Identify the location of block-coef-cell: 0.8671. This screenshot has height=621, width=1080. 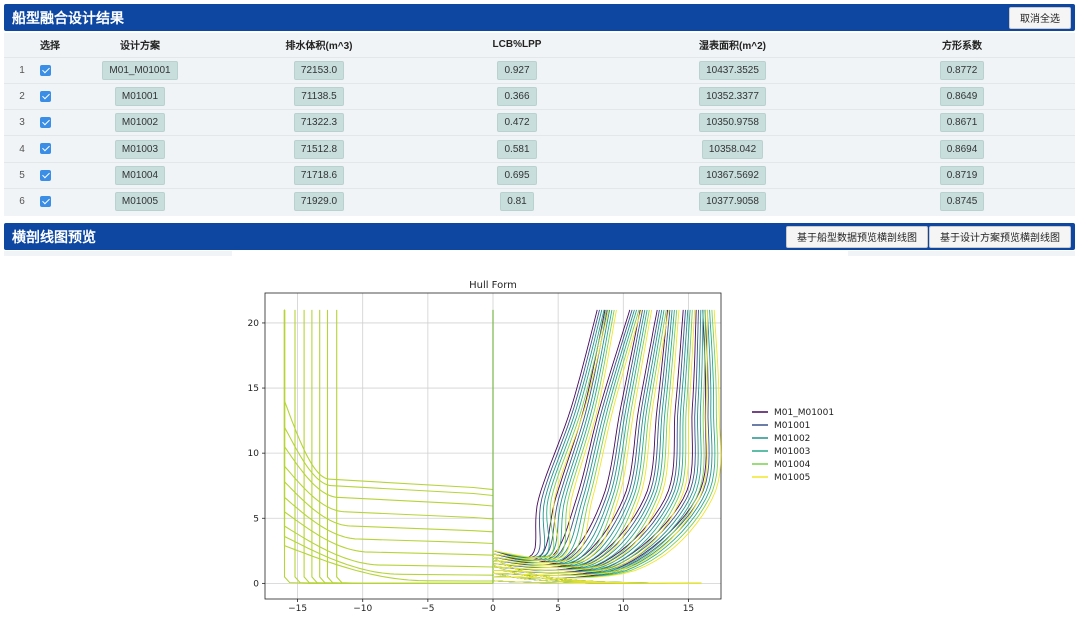
(962, 123).